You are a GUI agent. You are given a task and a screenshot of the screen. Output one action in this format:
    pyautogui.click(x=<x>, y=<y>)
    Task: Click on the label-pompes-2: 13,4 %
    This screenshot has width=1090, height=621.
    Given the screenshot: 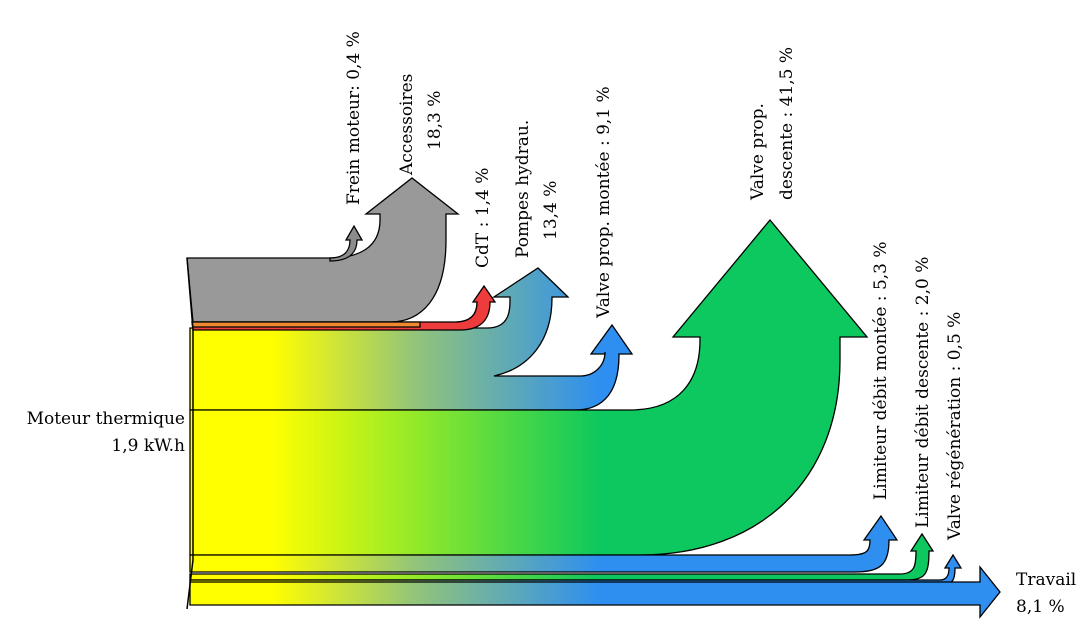 What is the action you would take?
    pyautogui.click(x=551, y=210)
    